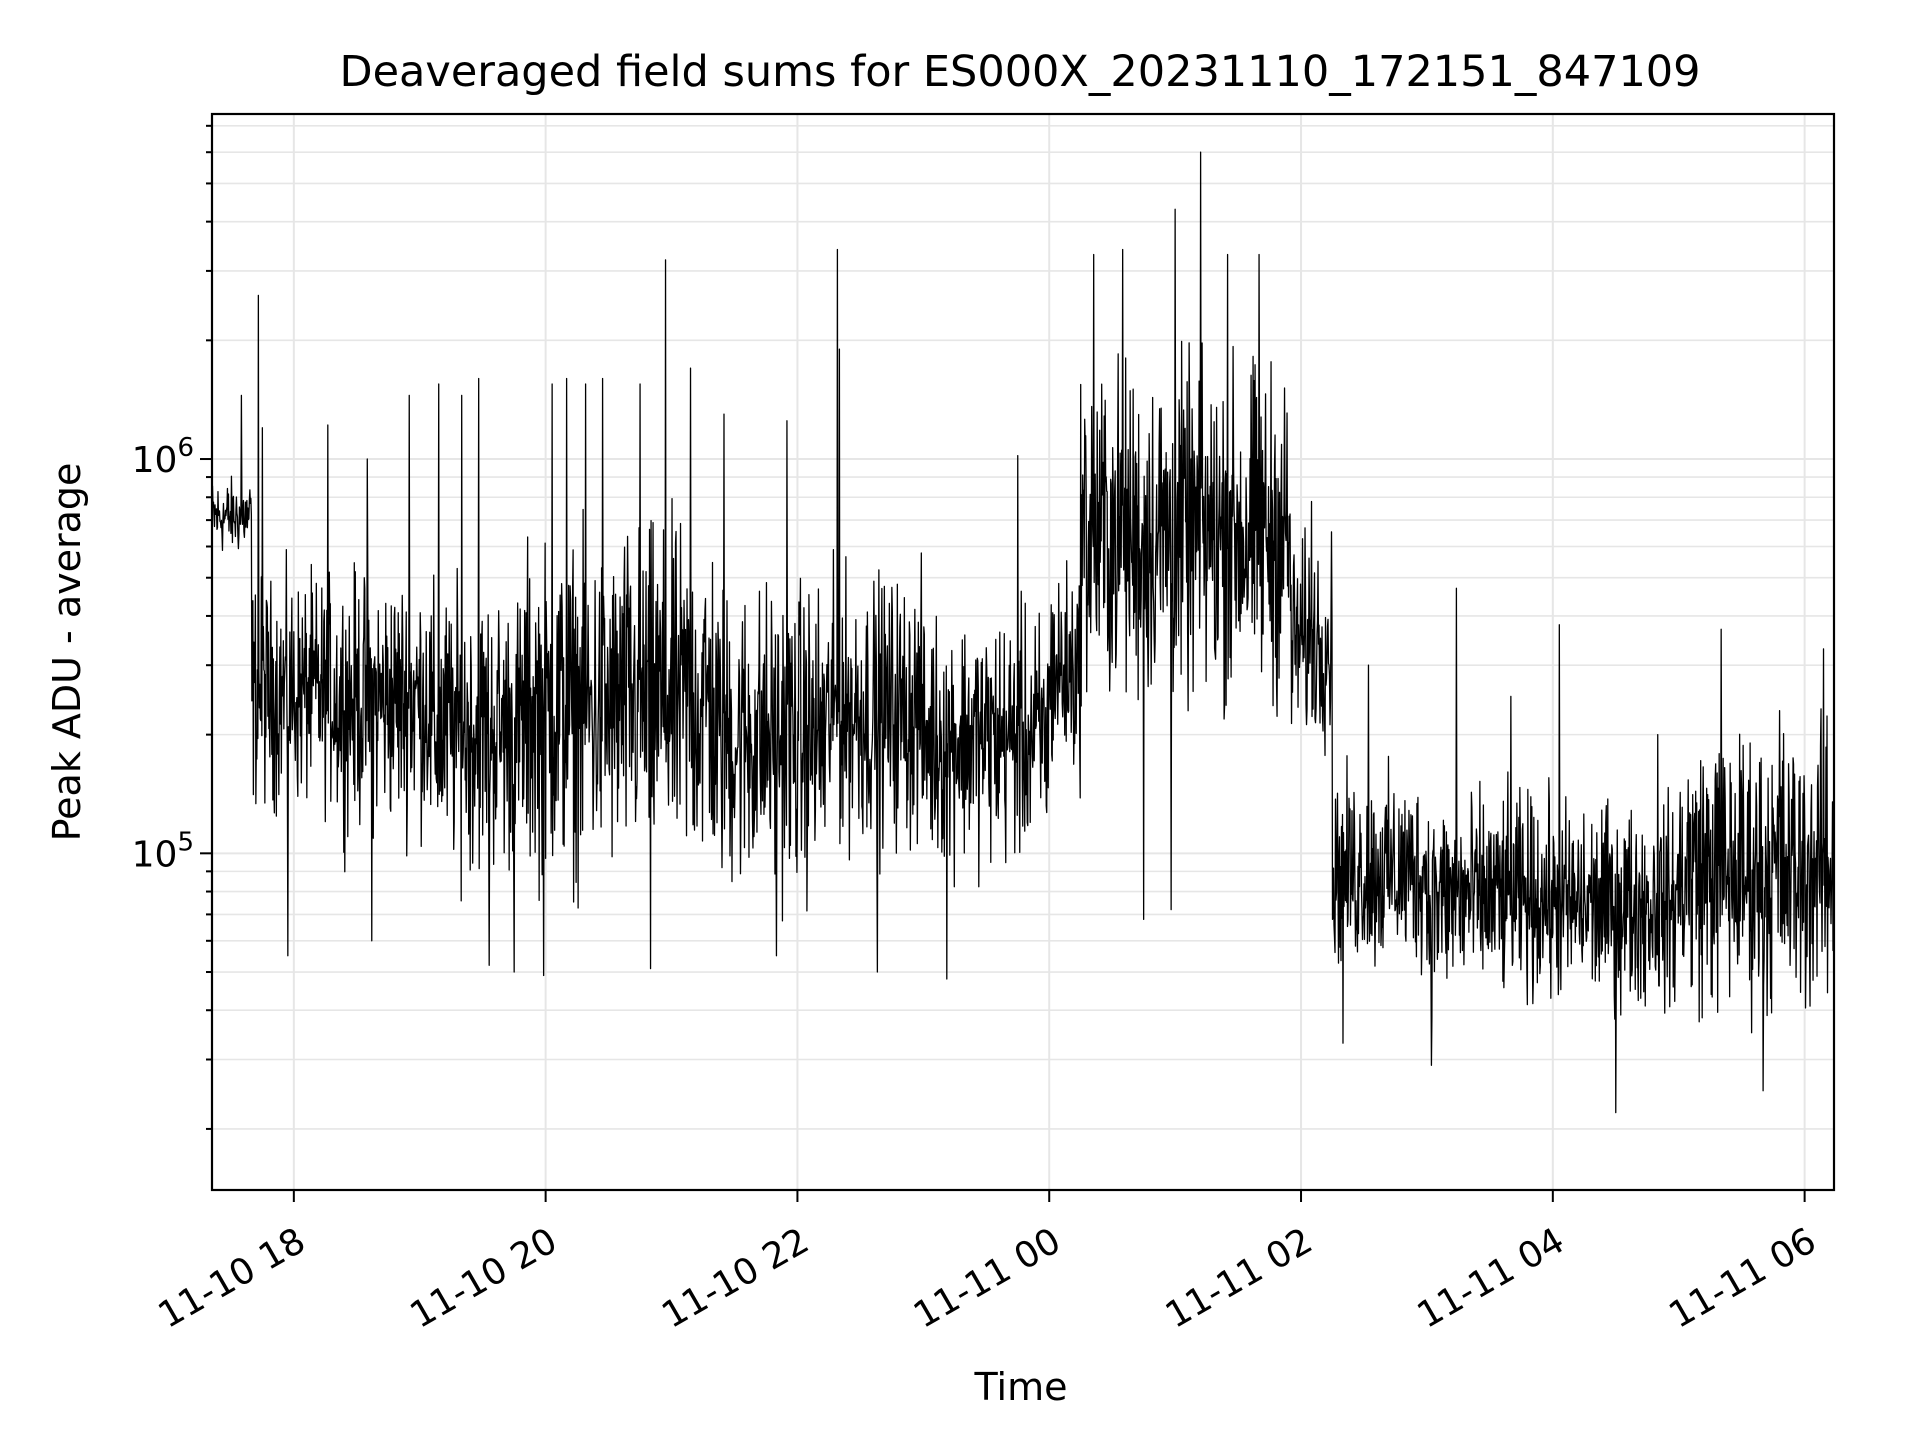  I want to click on y-tick-exponent: 6, so click(185, 448).